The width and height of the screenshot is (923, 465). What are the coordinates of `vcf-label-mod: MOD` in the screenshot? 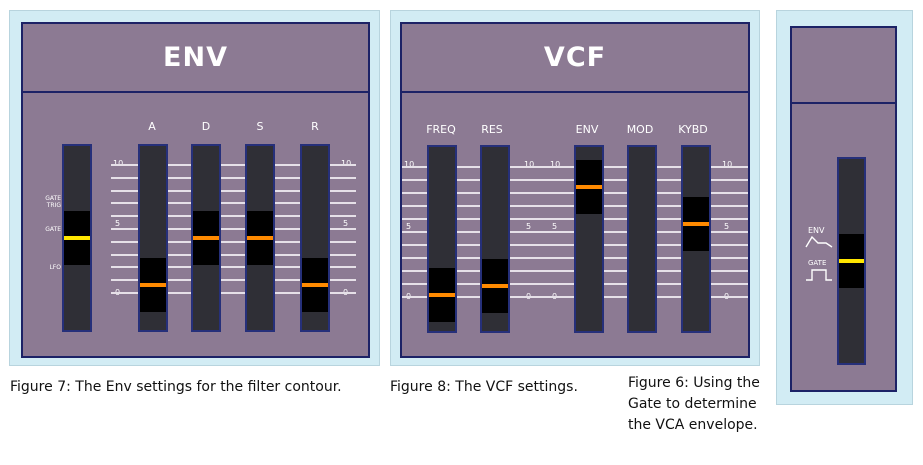 It's located at (640, 129).